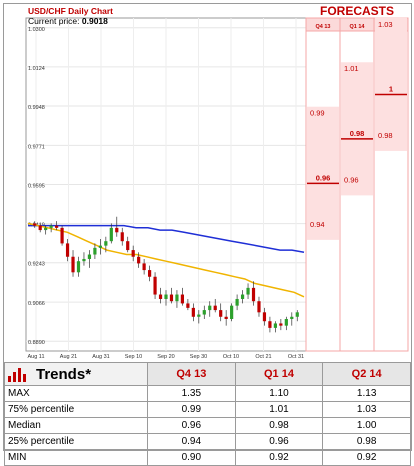 This screenshot has width=414, height=466. What do you see at coordinates (391, 88) in the screenshot?
I see `forecast-median-label: 1` at bounding box center [391, 88].